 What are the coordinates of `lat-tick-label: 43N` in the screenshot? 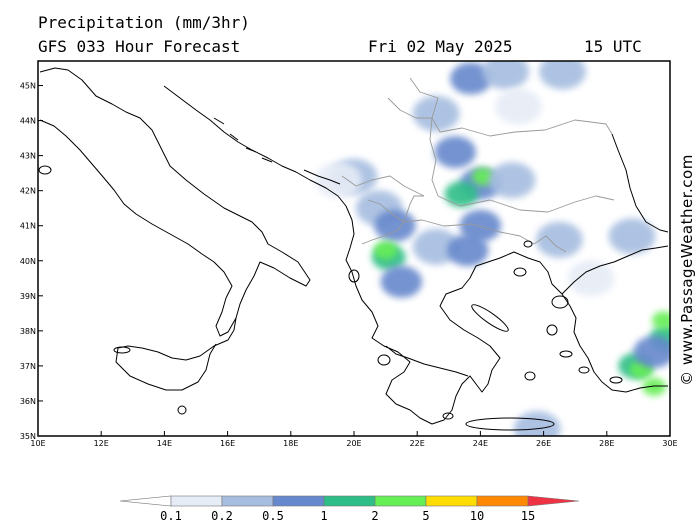 It's located at (28, 156).